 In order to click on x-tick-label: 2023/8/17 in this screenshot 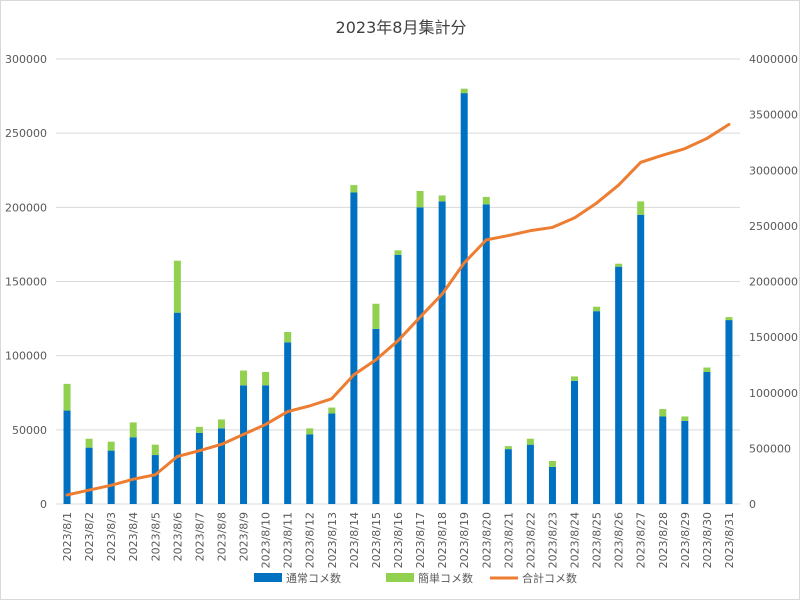, I will do `click(420, 540)`.